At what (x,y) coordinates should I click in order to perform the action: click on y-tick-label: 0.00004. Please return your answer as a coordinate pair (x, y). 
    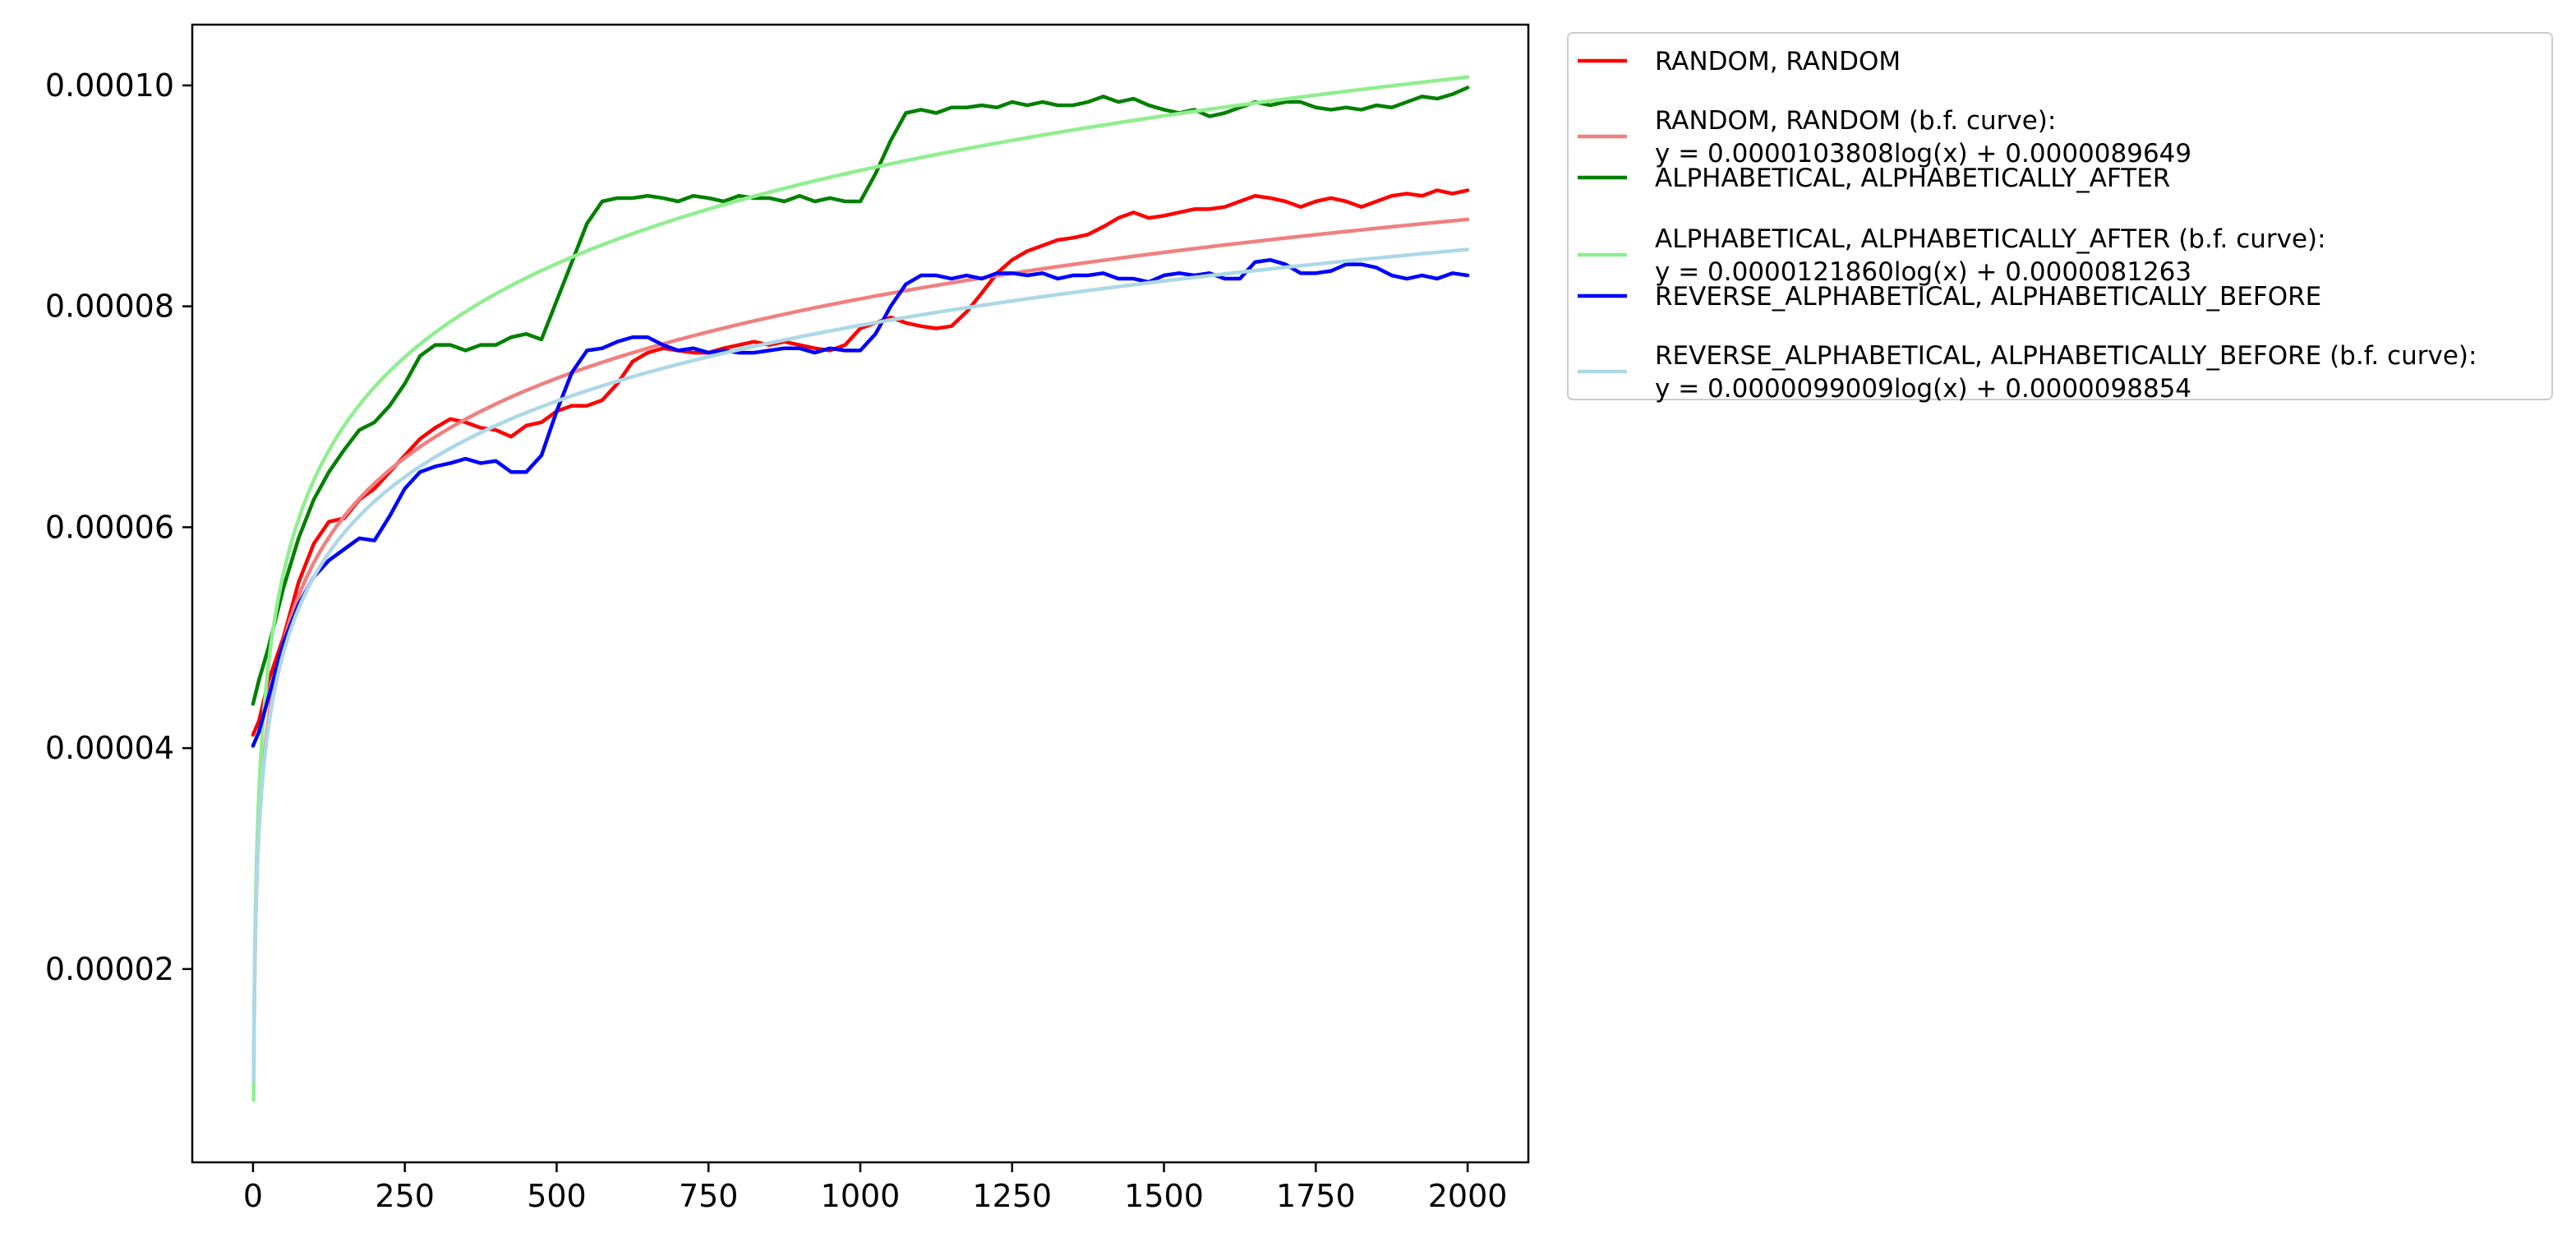
    Looking at the image, I should click on (109, 748).